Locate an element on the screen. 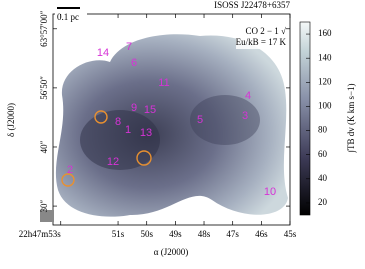 This screenshot has width=365, height=269. source-label: 15 is located at coordinates (150, 110).